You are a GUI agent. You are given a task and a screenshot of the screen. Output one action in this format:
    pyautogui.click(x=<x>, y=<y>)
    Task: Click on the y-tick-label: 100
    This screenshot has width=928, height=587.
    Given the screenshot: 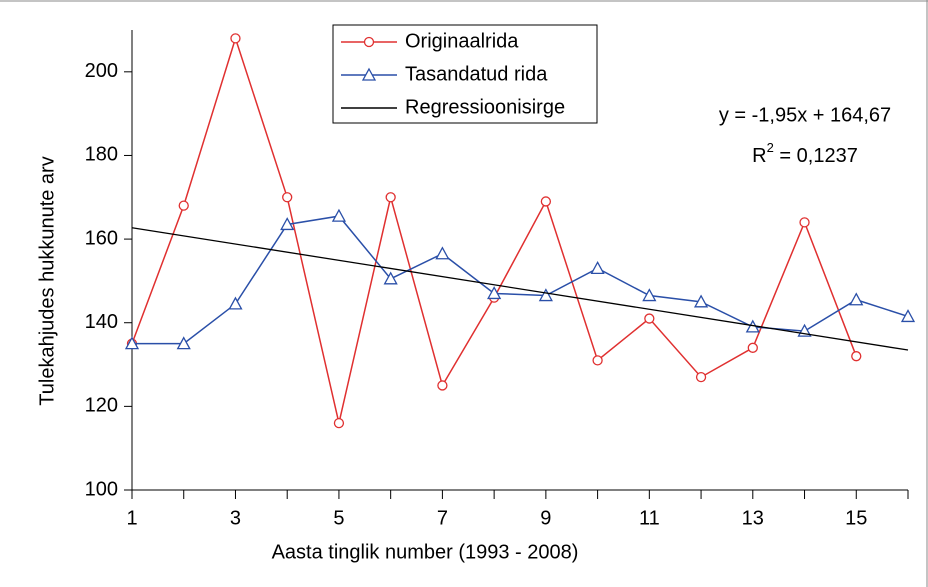 What is the action you would take?
    pyautogui.click(x=101, y=489)
    